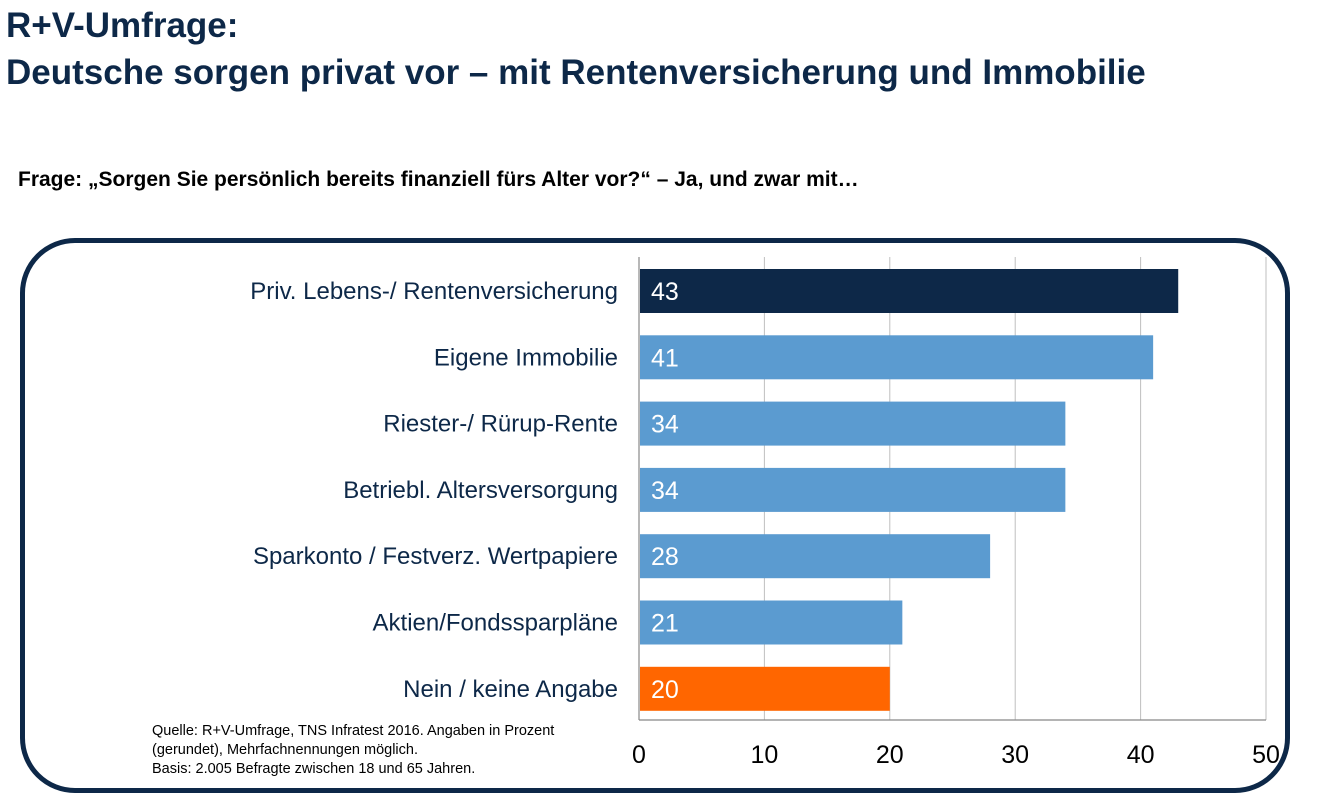  Describe the element at coordinates (435, 556) in the screenshot. I see `category-label: Sparkonto / Festverz. Wertpapiere` at that location.